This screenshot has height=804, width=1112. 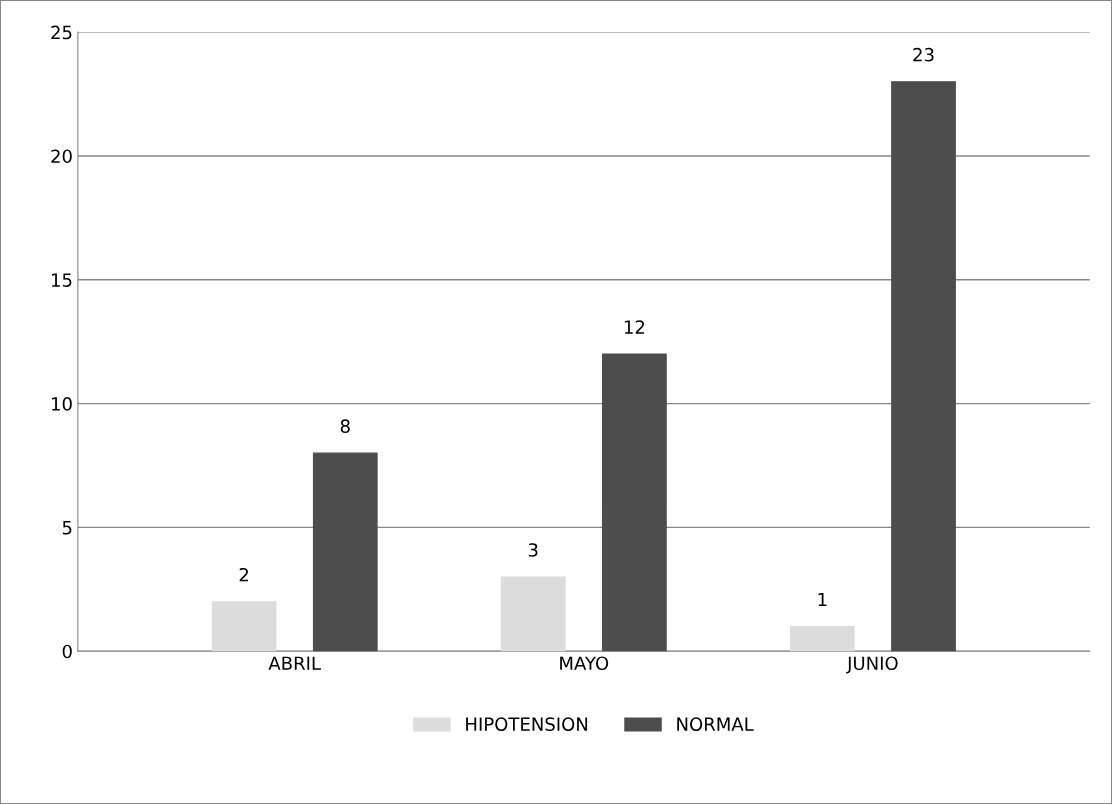 I want to click on x-tick-label: ABRIL, so click(x=294, y=663).